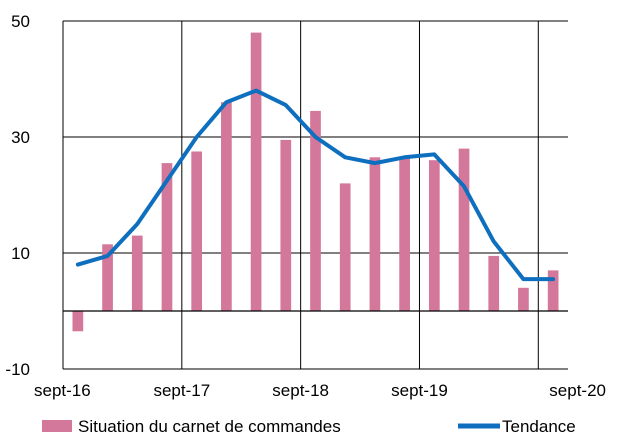  Describe the element at coordinates (20, 253) in the screenshot. I see `y-tick-label: 10` at that location.